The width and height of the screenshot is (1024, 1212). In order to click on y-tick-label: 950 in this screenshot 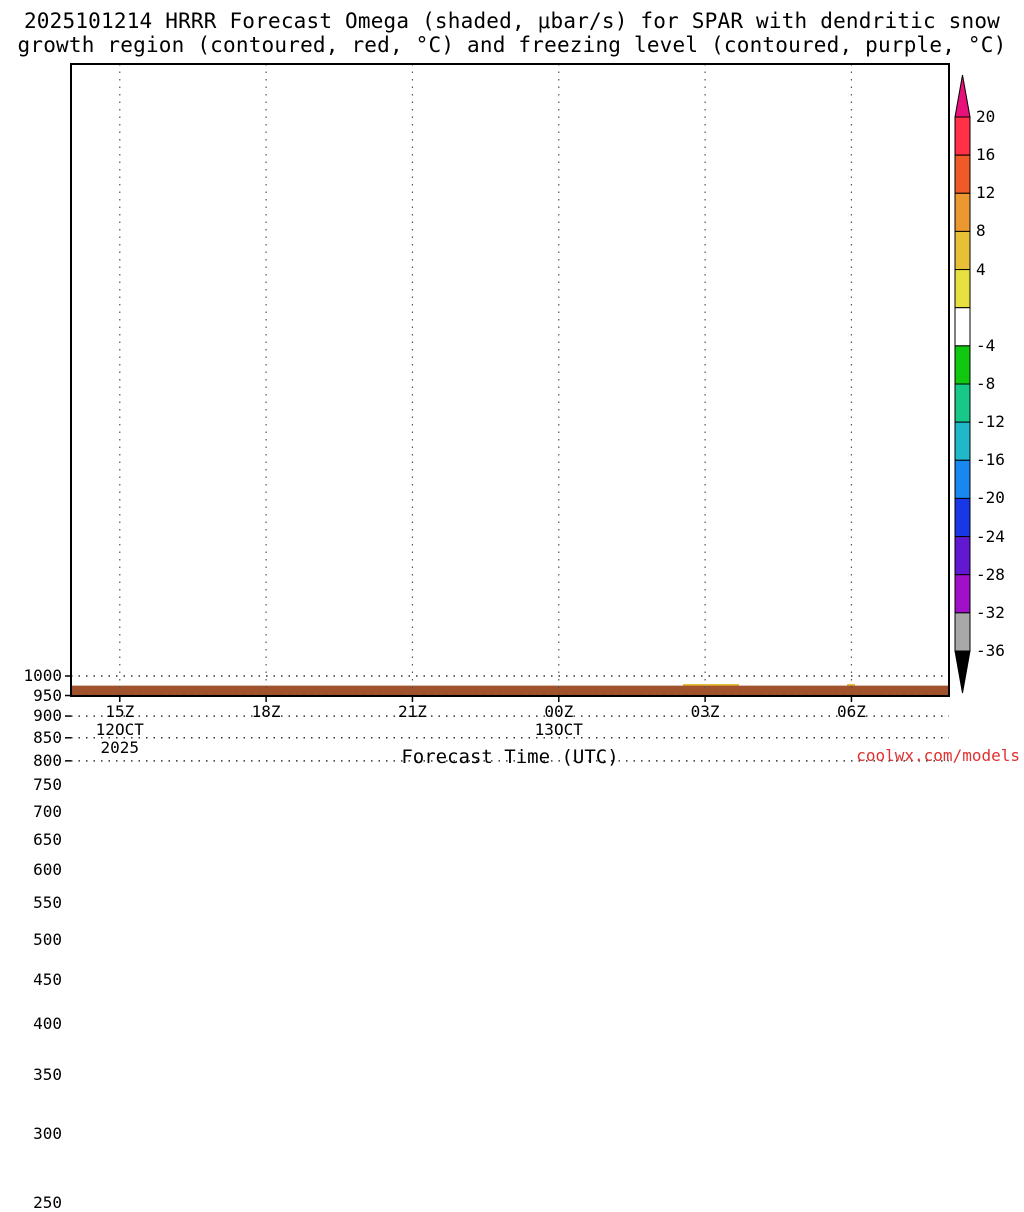, I will do `click(47, 695)`.